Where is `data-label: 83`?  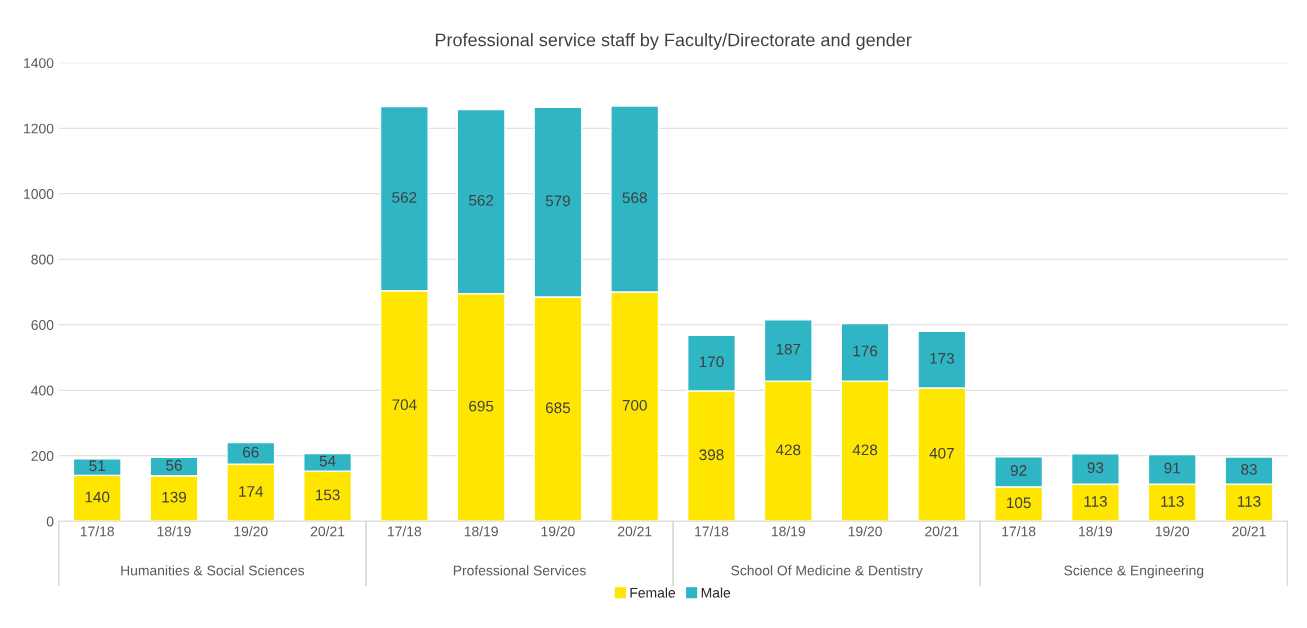
data-label: 83 is located at coordinates (1249, 469).